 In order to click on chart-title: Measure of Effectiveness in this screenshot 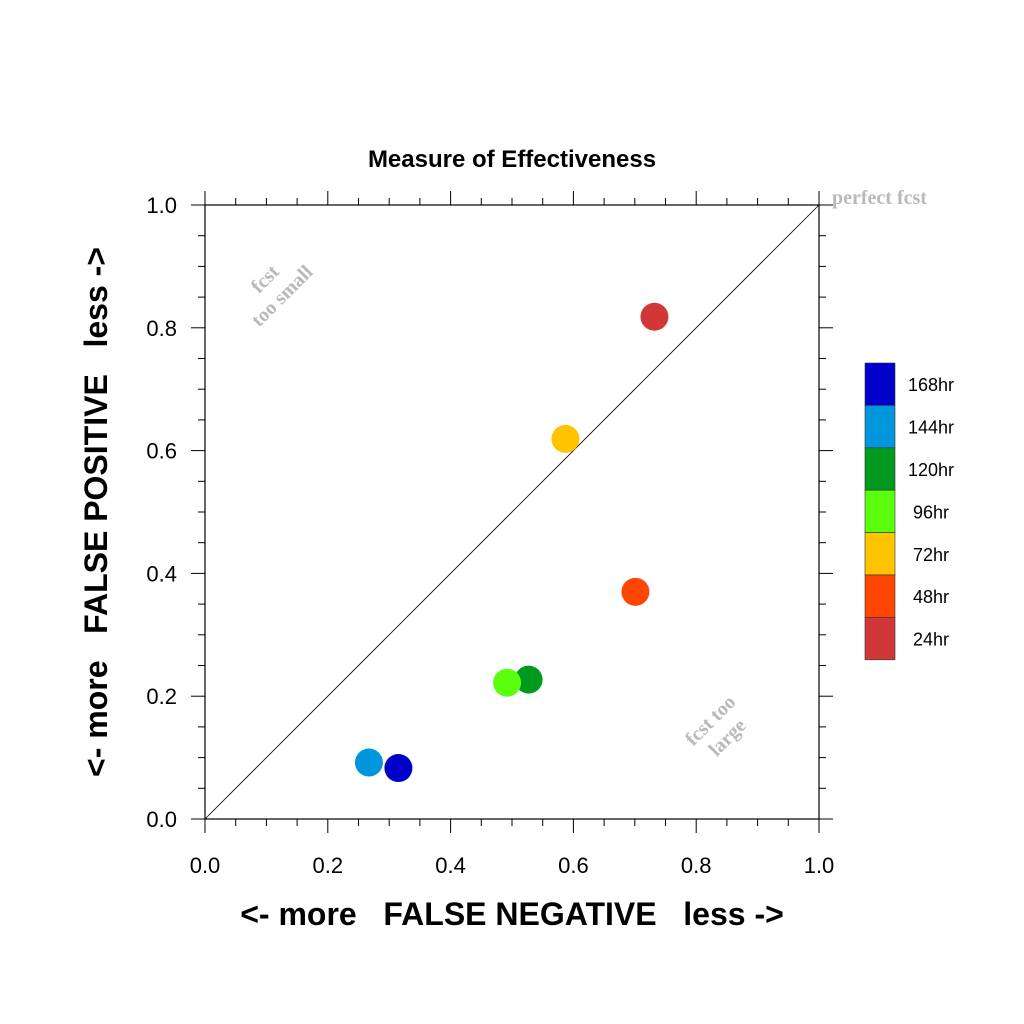, I will do `click(512, 159)`.